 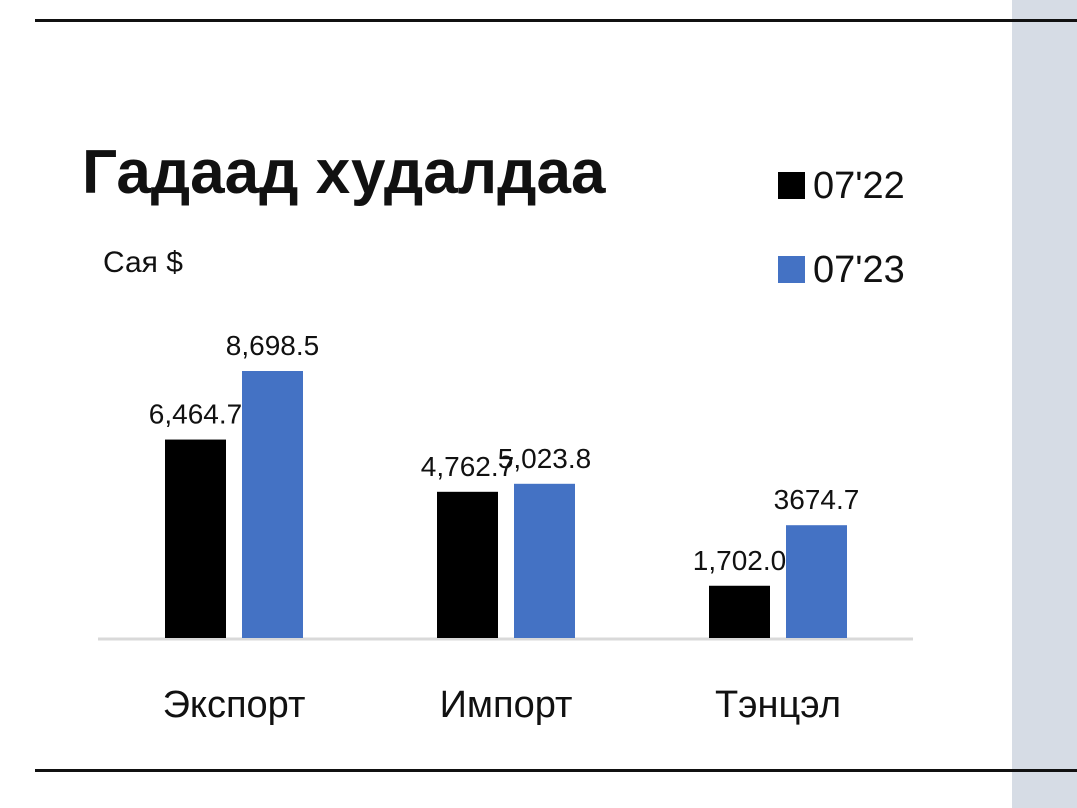 I want to click on chart-title: Гадаад худалдаа, so click(x=344, y=172).